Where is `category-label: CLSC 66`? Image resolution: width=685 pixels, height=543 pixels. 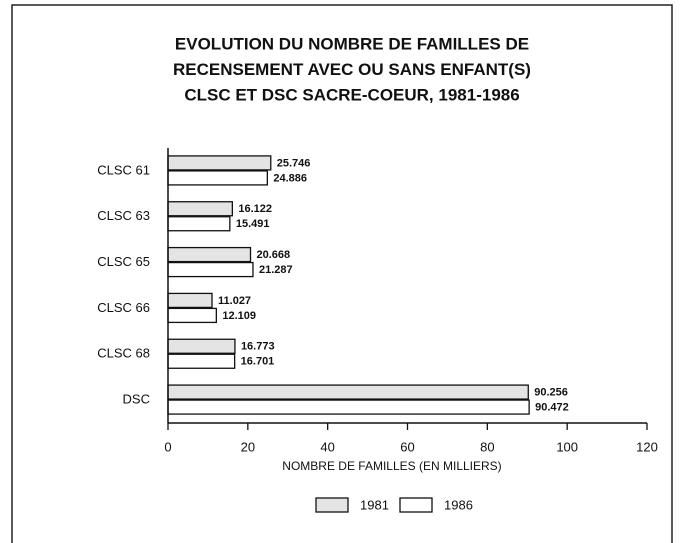 category-label: CLSC 66 is located at coordinates (123, 307).